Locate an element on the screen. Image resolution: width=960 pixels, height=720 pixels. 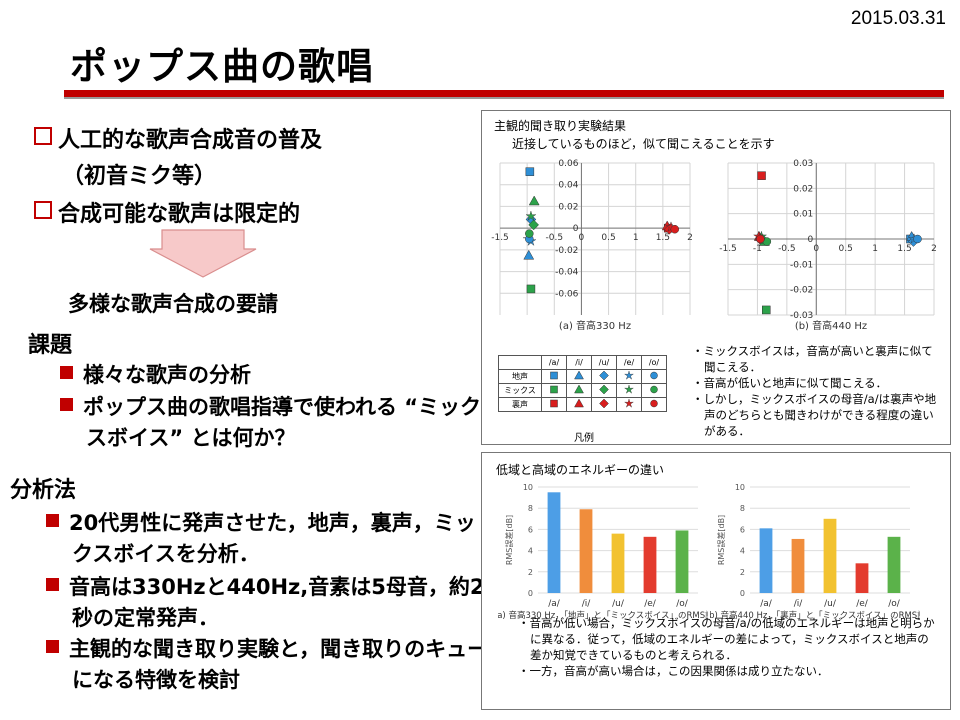
diamond-icon is located at coordinates (604, 403).